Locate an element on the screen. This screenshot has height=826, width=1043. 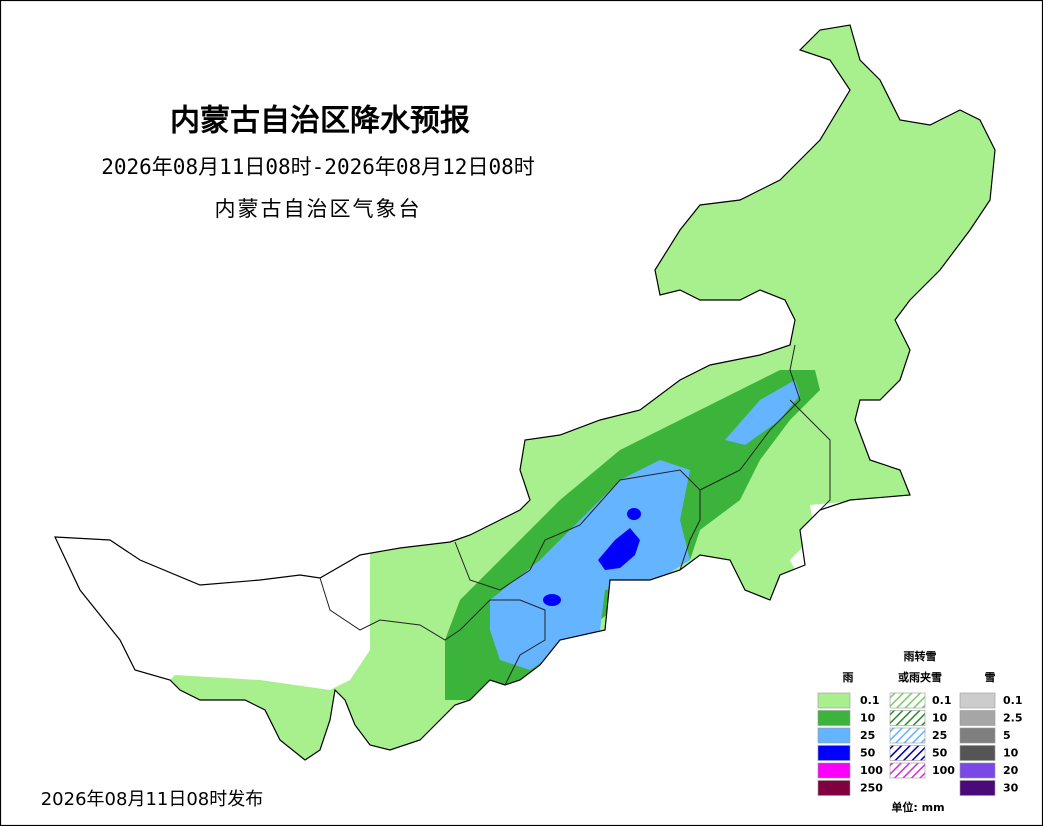
legend-label: 20 is located at coordinates (1011, 770).